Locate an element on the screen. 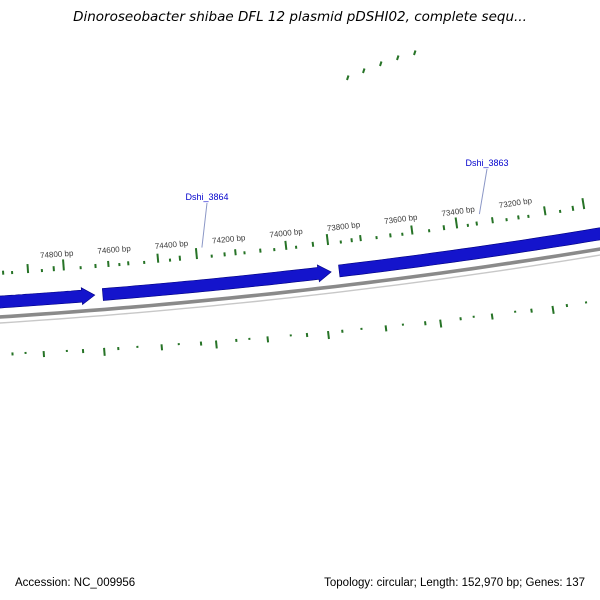 This screenshot has height=600, width=600. gene-label: Dshi_3864 is located at coordinates (206, 197).